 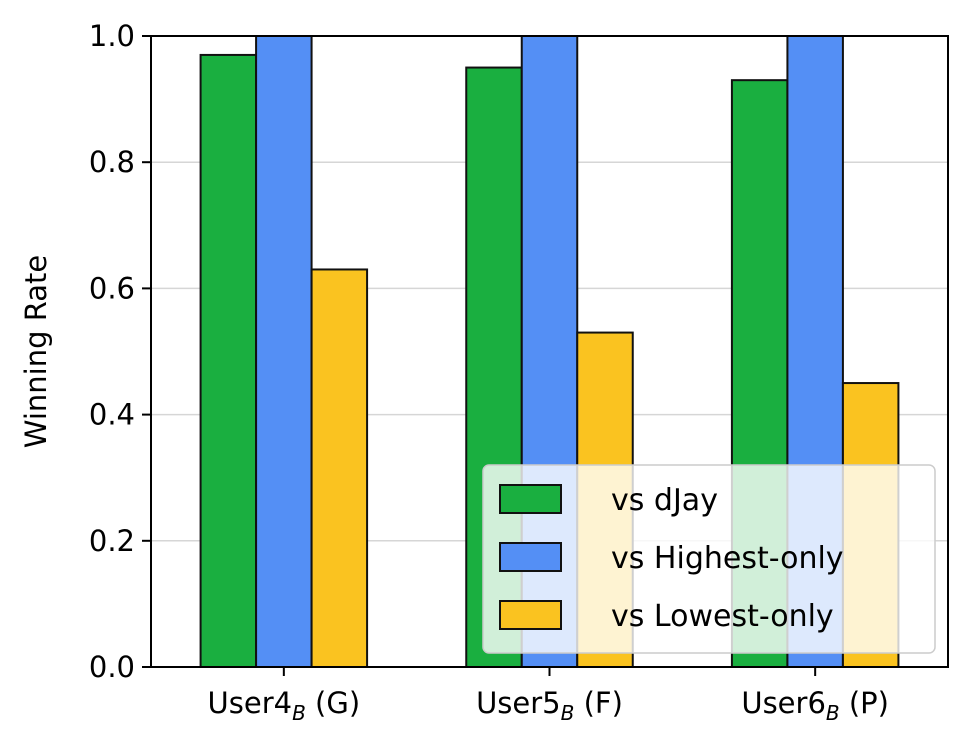 I want to click on y-tick-label: 1.0, so click(x=112, y=36).